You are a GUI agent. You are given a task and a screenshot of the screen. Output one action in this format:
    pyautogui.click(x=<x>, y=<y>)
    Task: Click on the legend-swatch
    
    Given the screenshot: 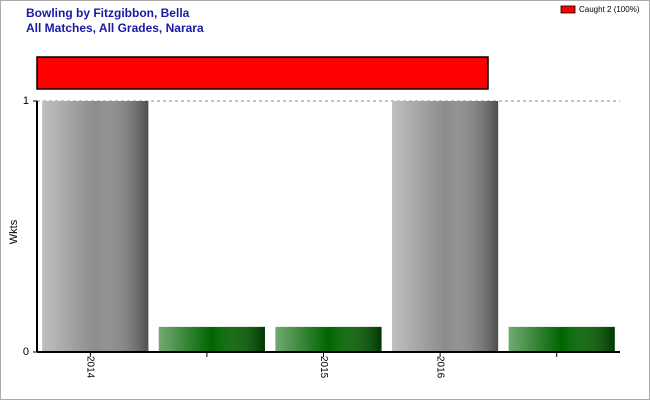 What is the action you would take?
    pyautogui.click(x=568, y=9)
    